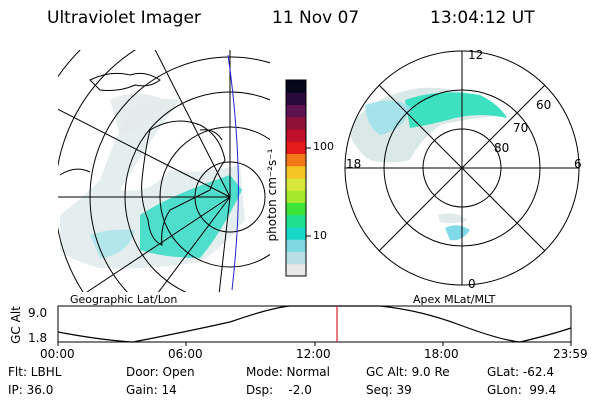  Describe the element at coordinates (124, 299) in the screenshot. I see `left-panel-label: Geographic Lat/Lon` at that location.